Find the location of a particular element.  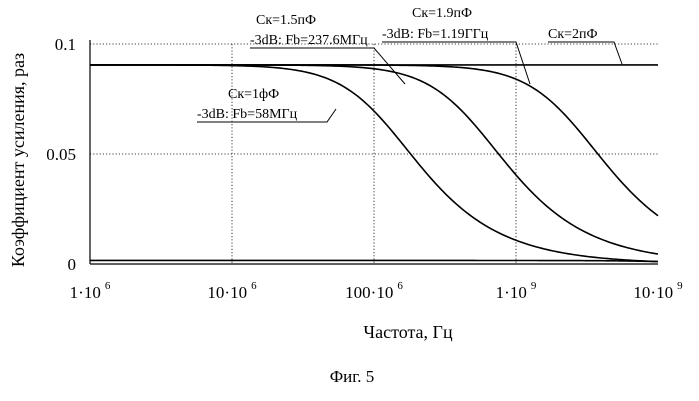

x-tick-label: 10·106 is located at coordinates (232, 291).